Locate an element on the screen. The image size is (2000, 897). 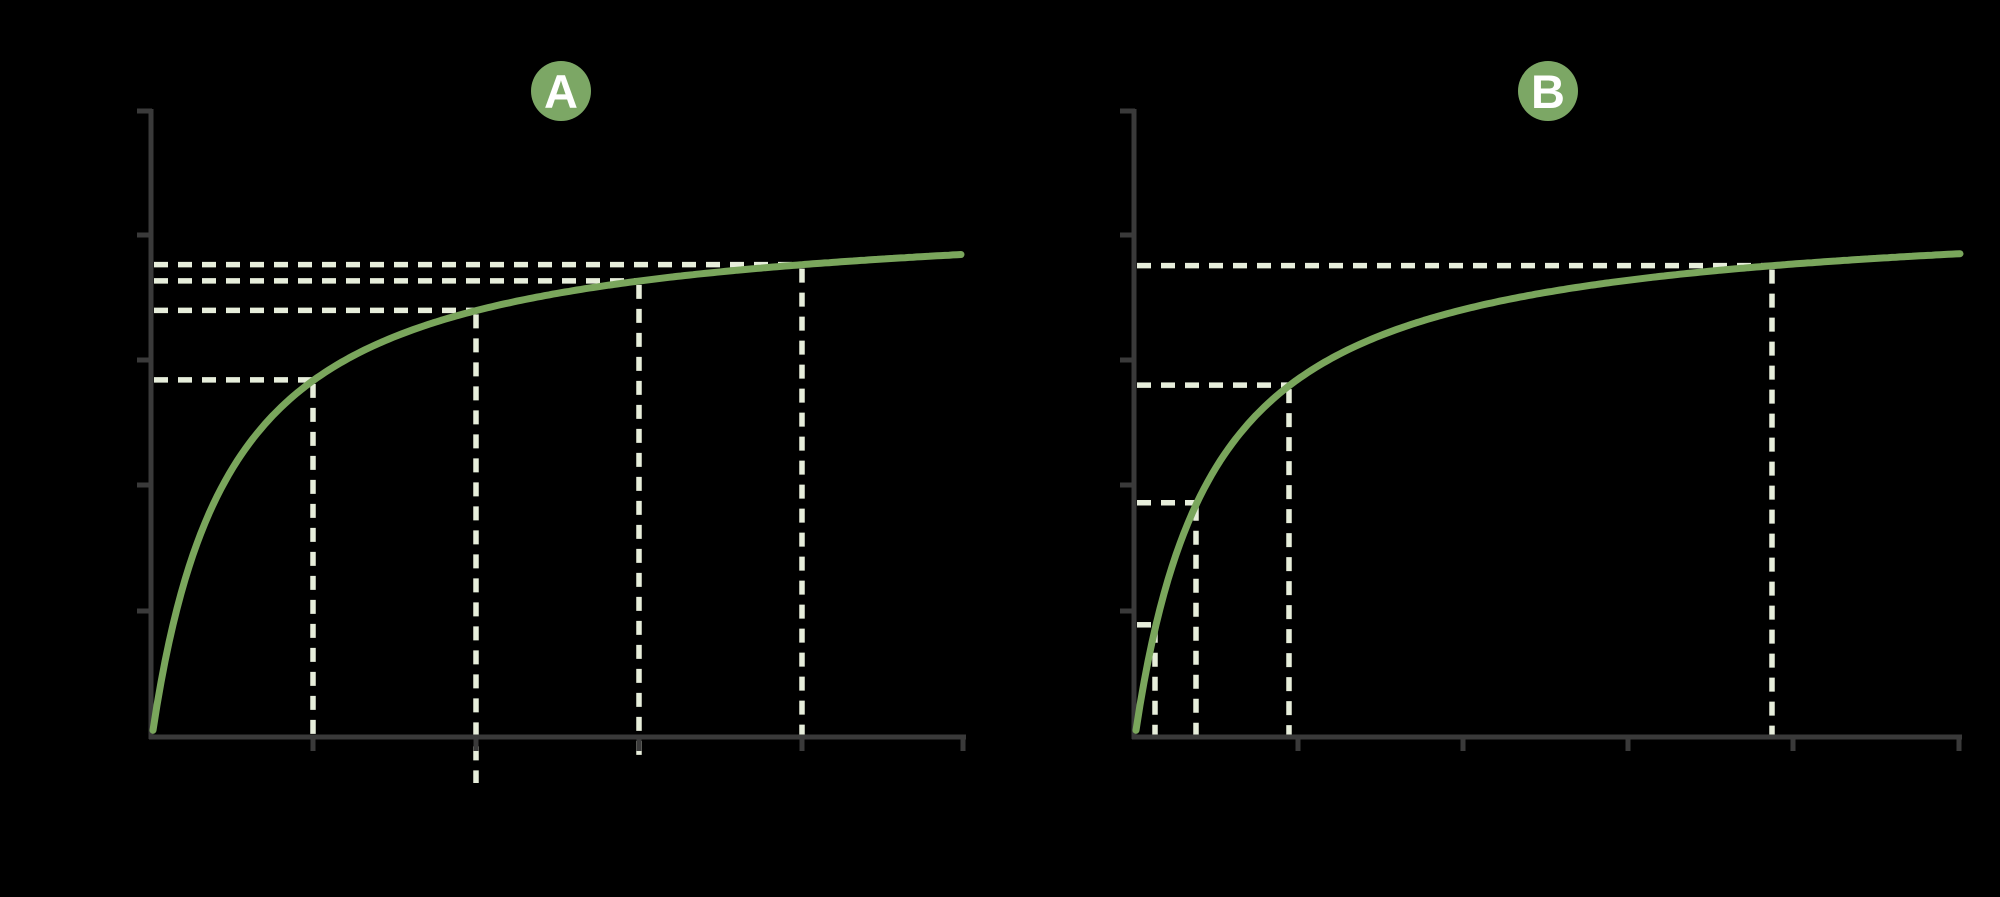
panel-badge-label: A is located at coordinates (561, 91).